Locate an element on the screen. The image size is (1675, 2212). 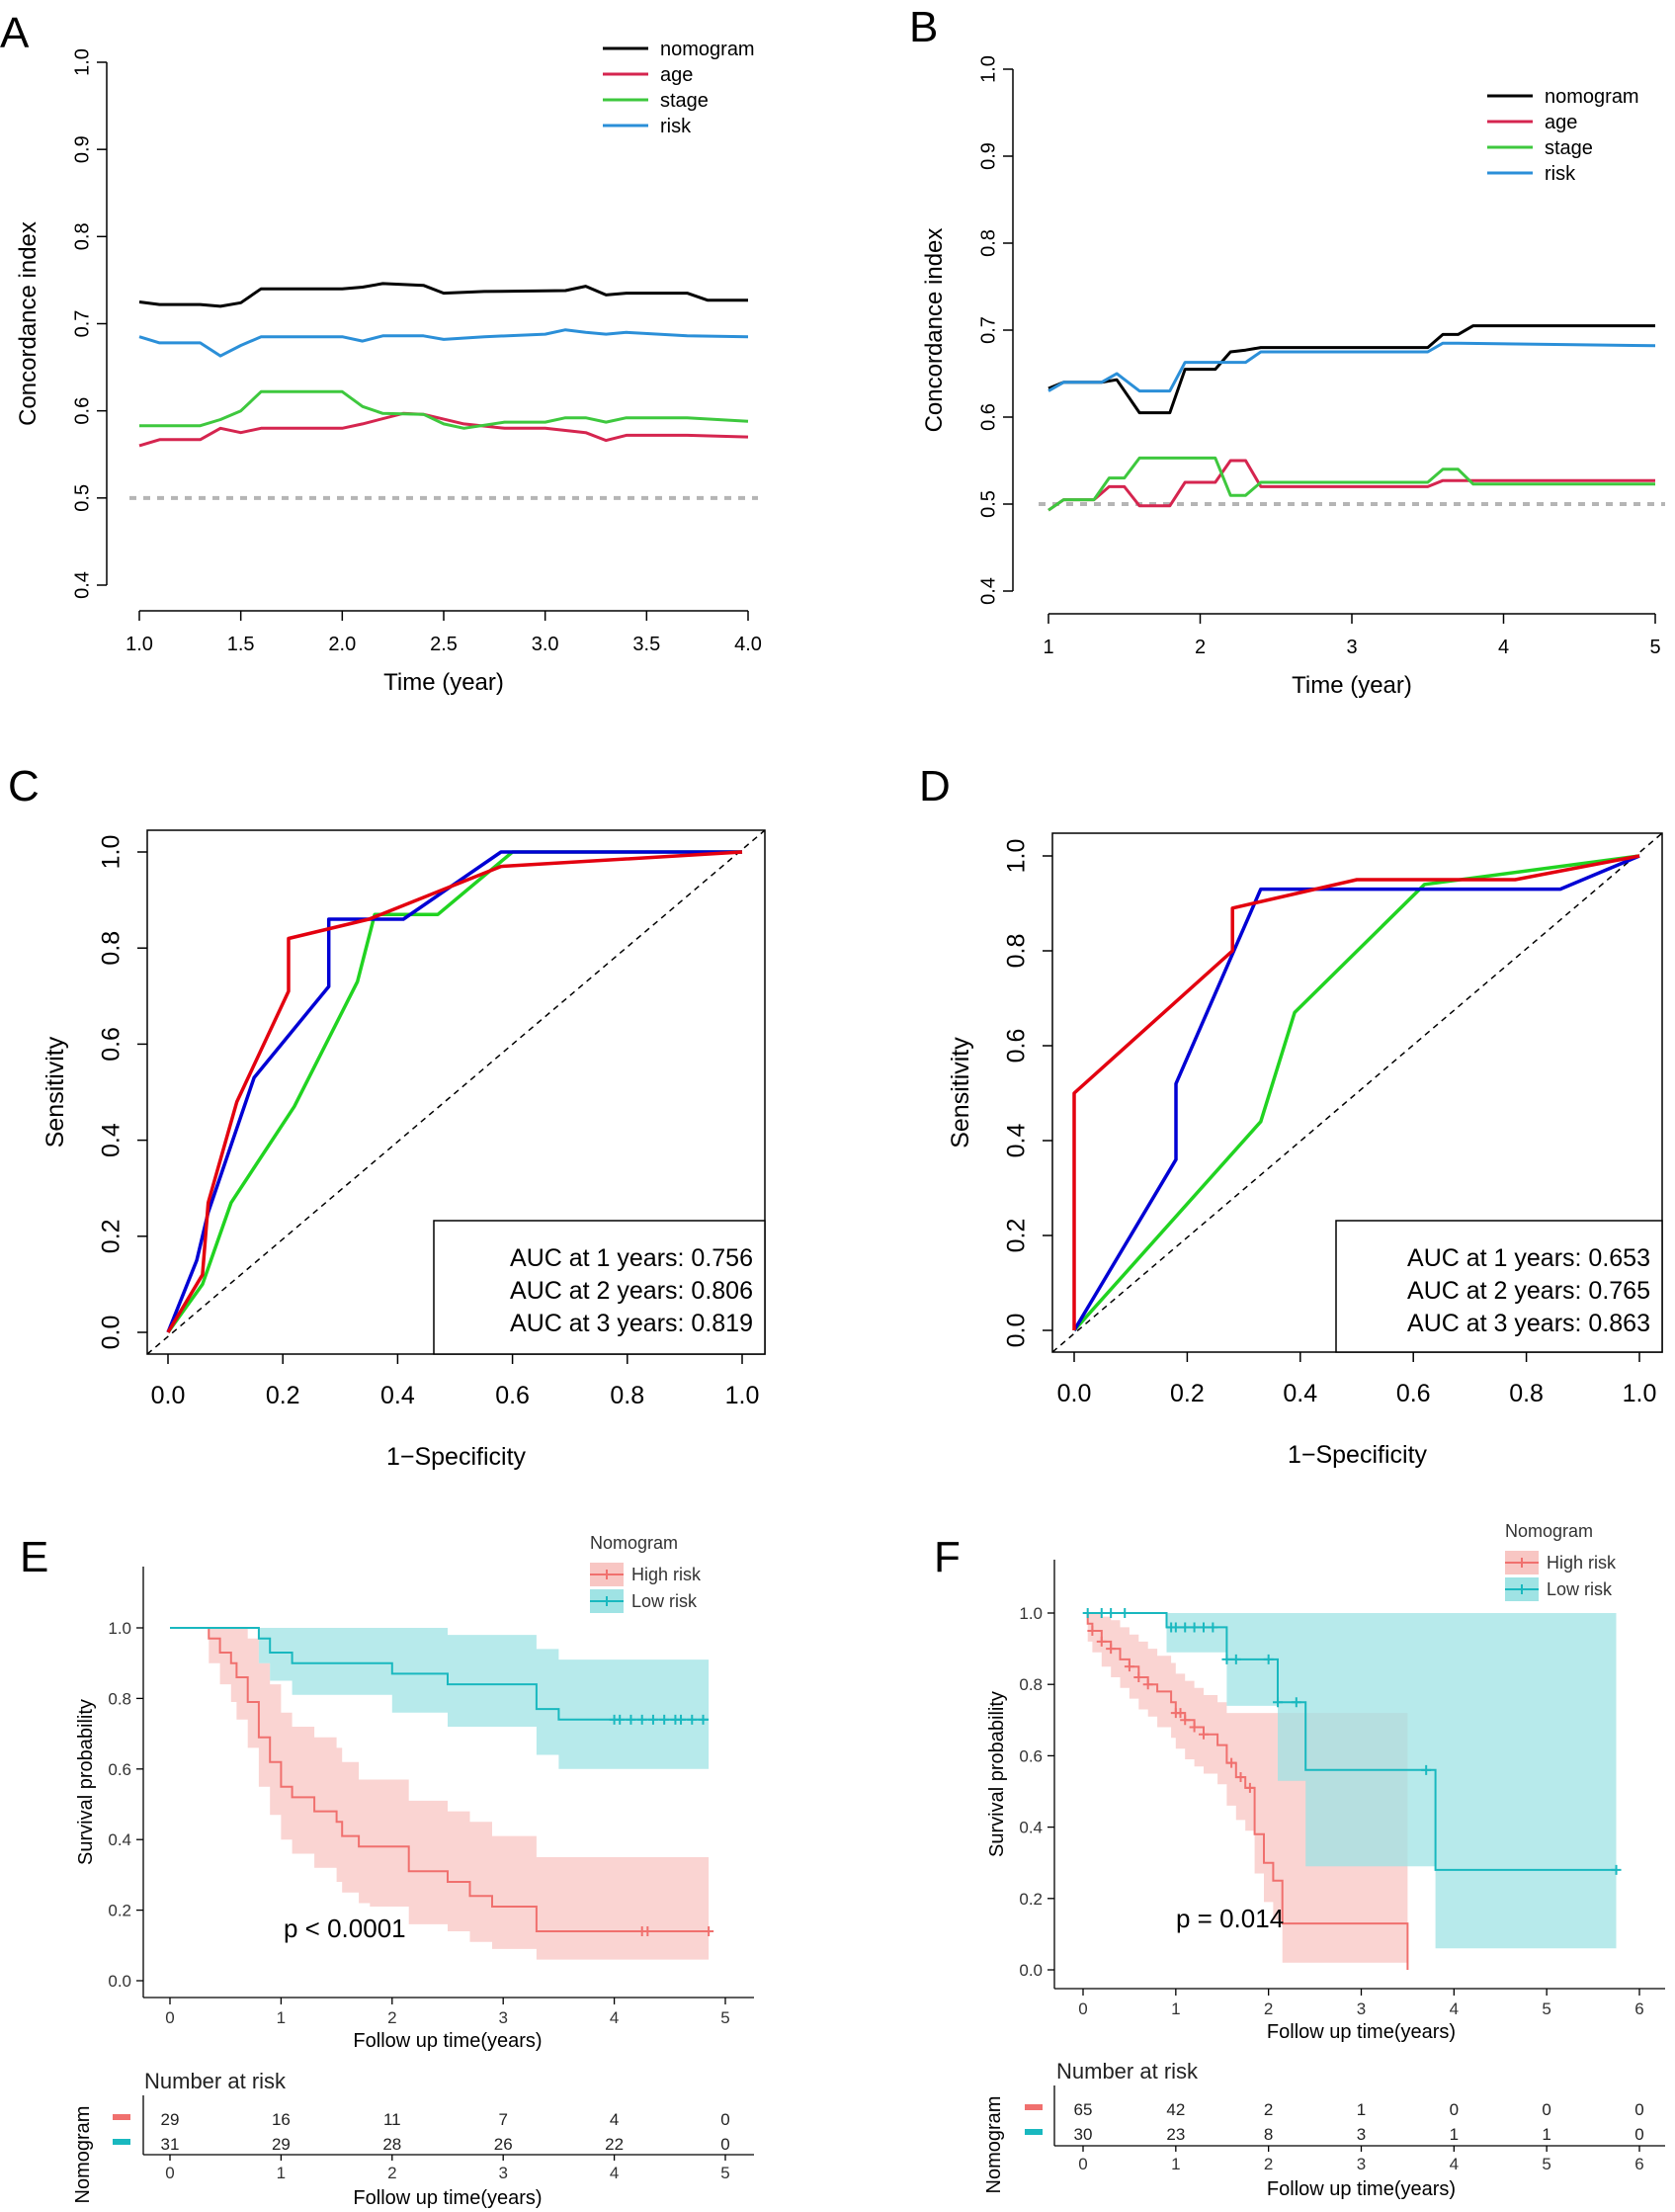
x-tick-label: 3.0 is located at coordinates (545, 644).